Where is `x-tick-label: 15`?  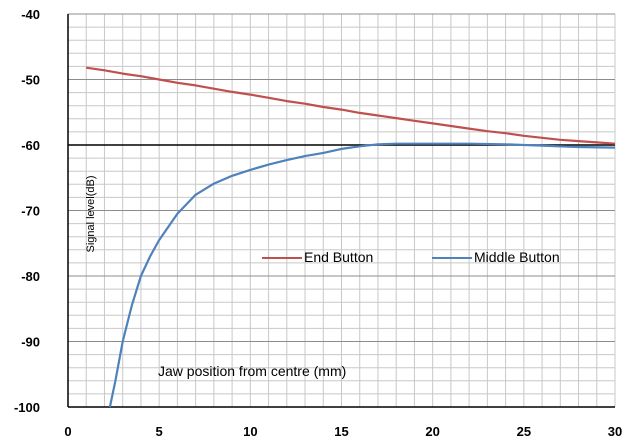 x-tick-label: 15 is located at coordinates (341, 431).